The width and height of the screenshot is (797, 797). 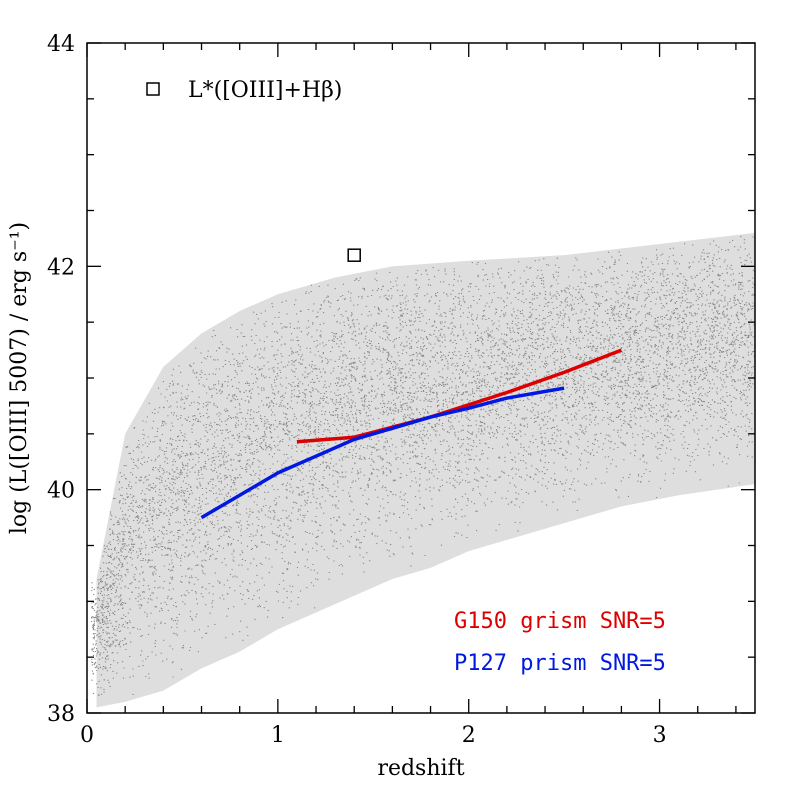 What do you see at coordinates (19, 378) in the screenshot?
I see `y-axis-title: log (L([OIII] 5007) / erg s⁻¹)` at bounding box center [19, 378].